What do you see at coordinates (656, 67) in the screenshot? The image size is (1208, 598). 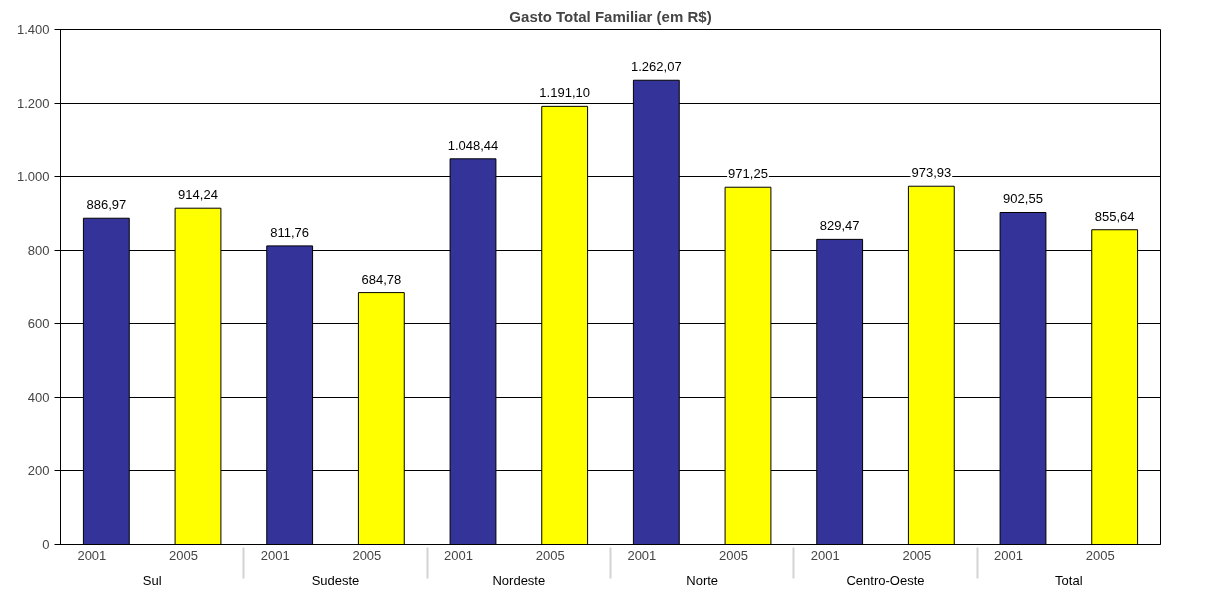 I see `data-label: 1.262,07` at bounding box center [656, 67].